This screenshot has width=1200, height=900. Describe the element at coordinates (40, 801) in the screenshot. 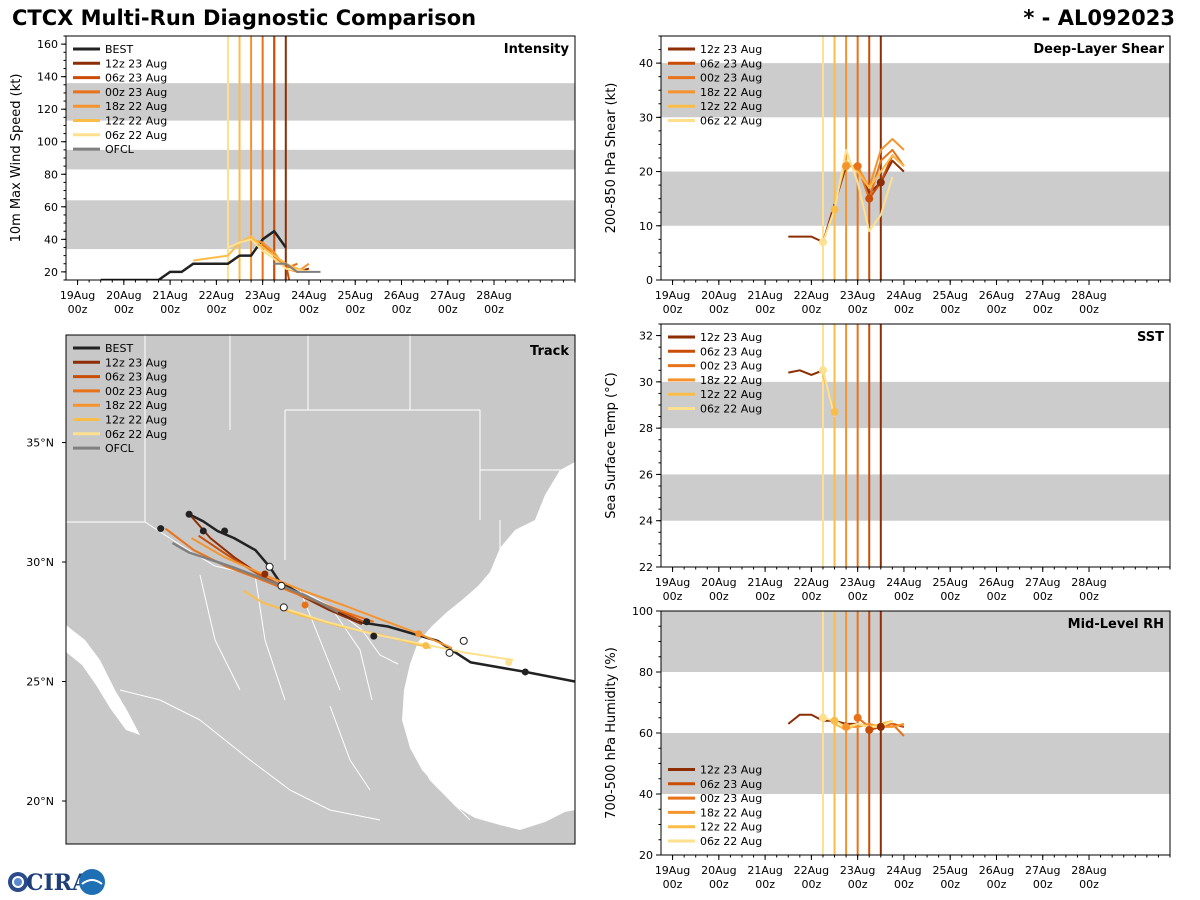

I see `lat-tick-label: 20°N` at that location.